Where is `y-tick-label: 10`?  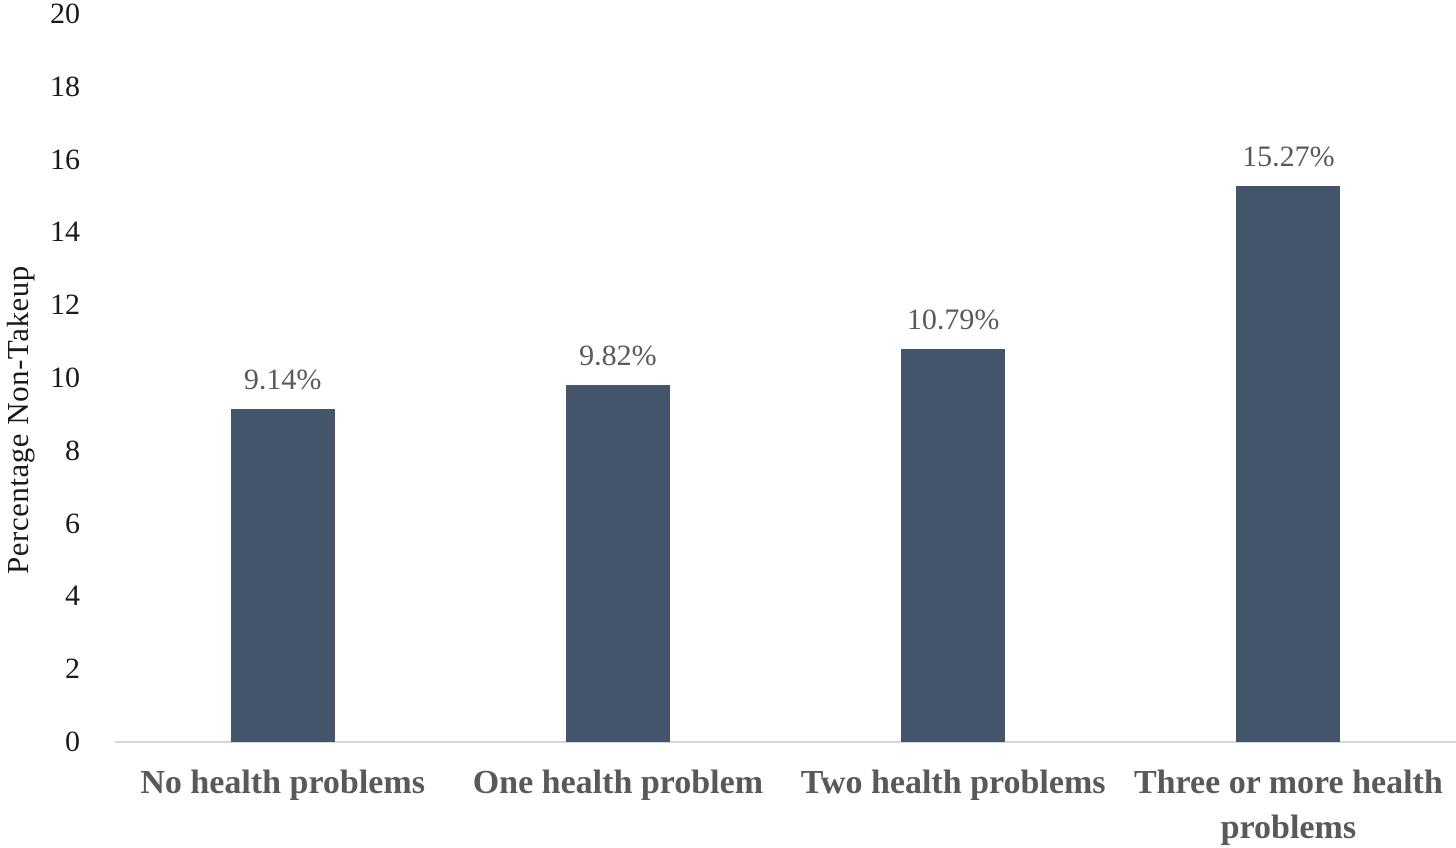 y-tick-label: 10 is located at coordinates (65, 377).